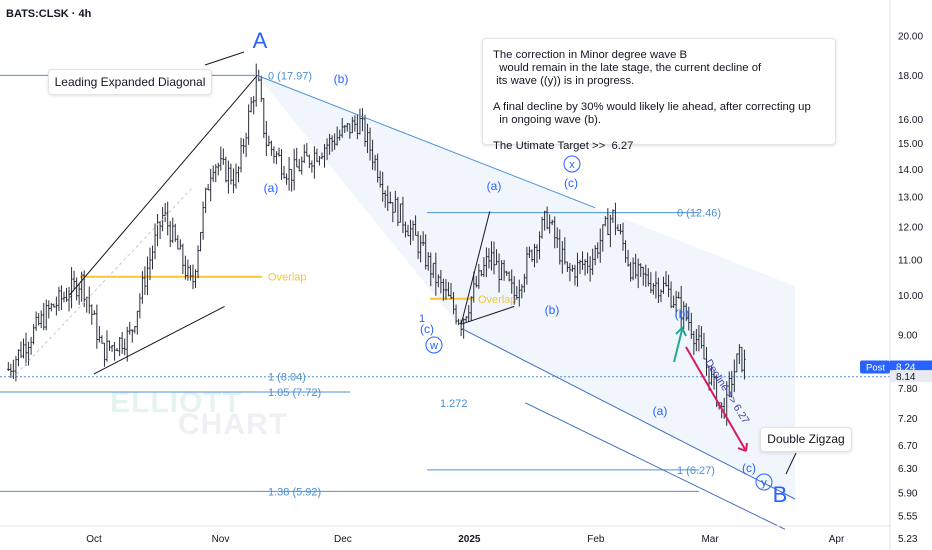  I want to click on last-price-tag, so click(911, 376).